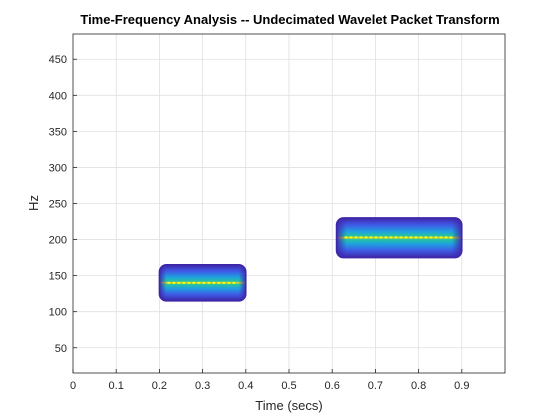 Image resolution: width=560 pixels, height=420 pixels. I want to click on y-tick-label: 400, so click(58, 96).